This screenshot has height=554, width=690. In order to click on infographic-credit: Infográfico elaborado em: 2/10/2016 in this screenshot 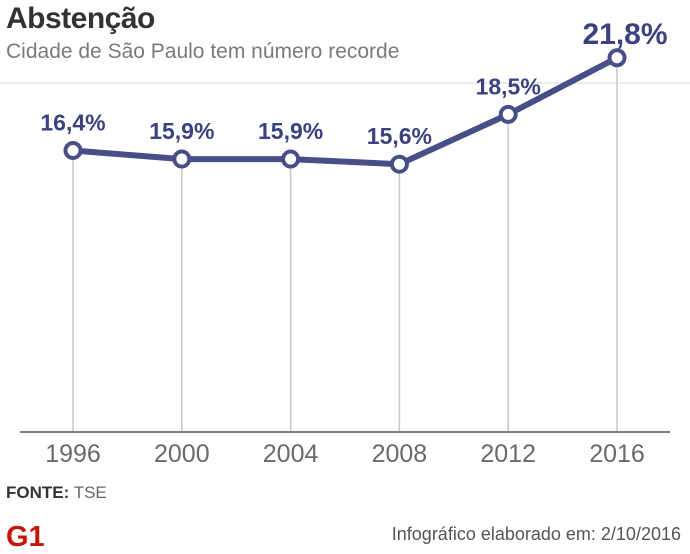, I will do `click(536, 534)`.